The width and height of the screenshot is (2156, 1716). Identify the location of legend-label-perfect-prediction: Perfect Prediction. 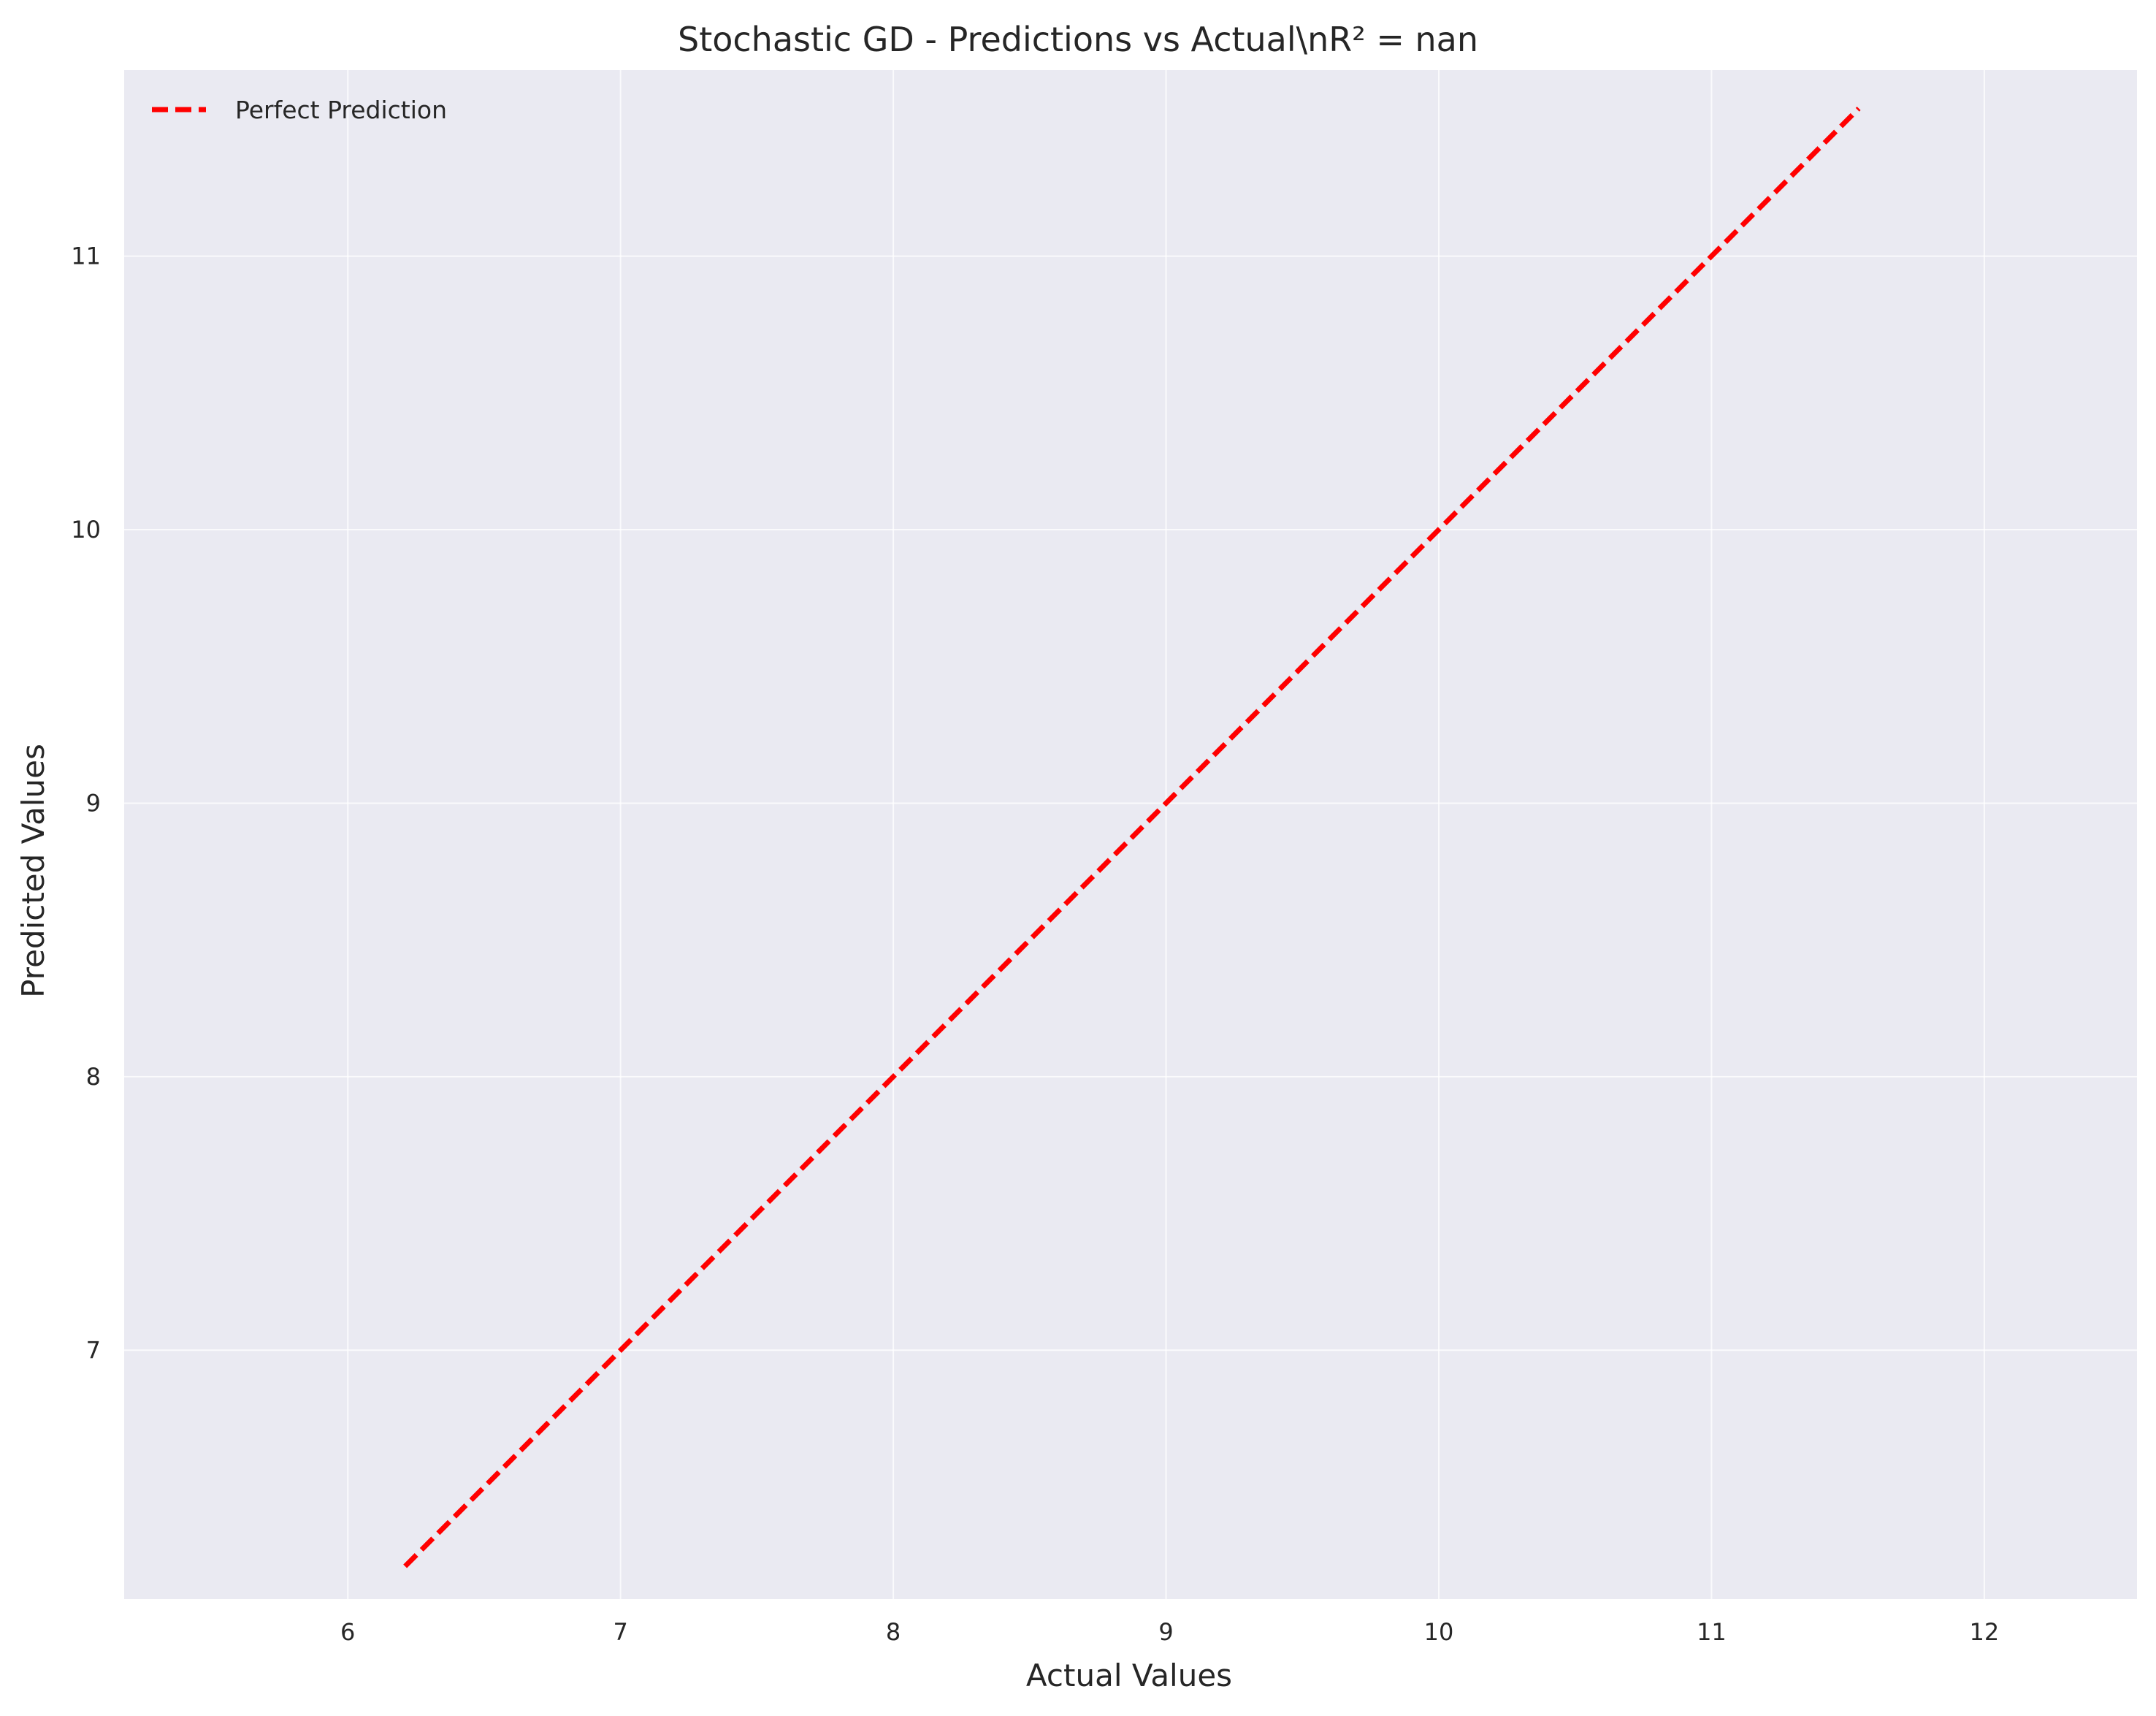
(341, 110).